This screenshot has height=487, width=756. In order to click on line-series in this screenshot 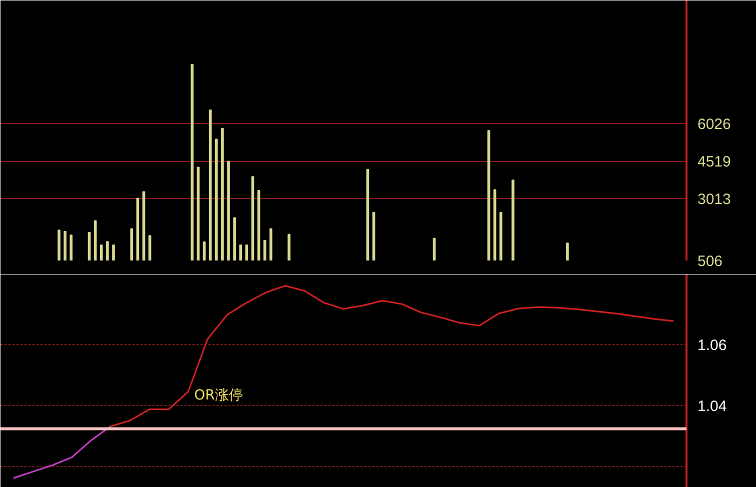, I will do `click(62, 452)`.